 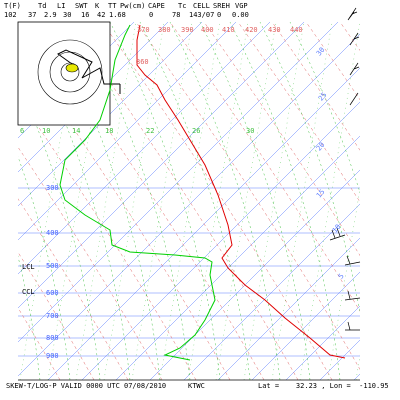 What do you see at coordinates (12, 6) in the screenshot?
I see `header-label: T(F)` at bounding box center [12, 6].